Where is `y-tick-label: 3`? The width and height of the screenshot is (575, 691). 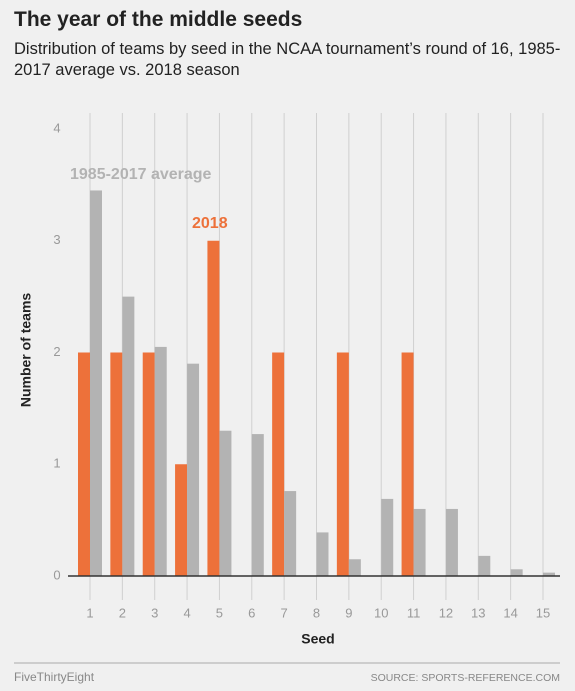 y-tick-label: 3 is located at coordinates (56, 239).